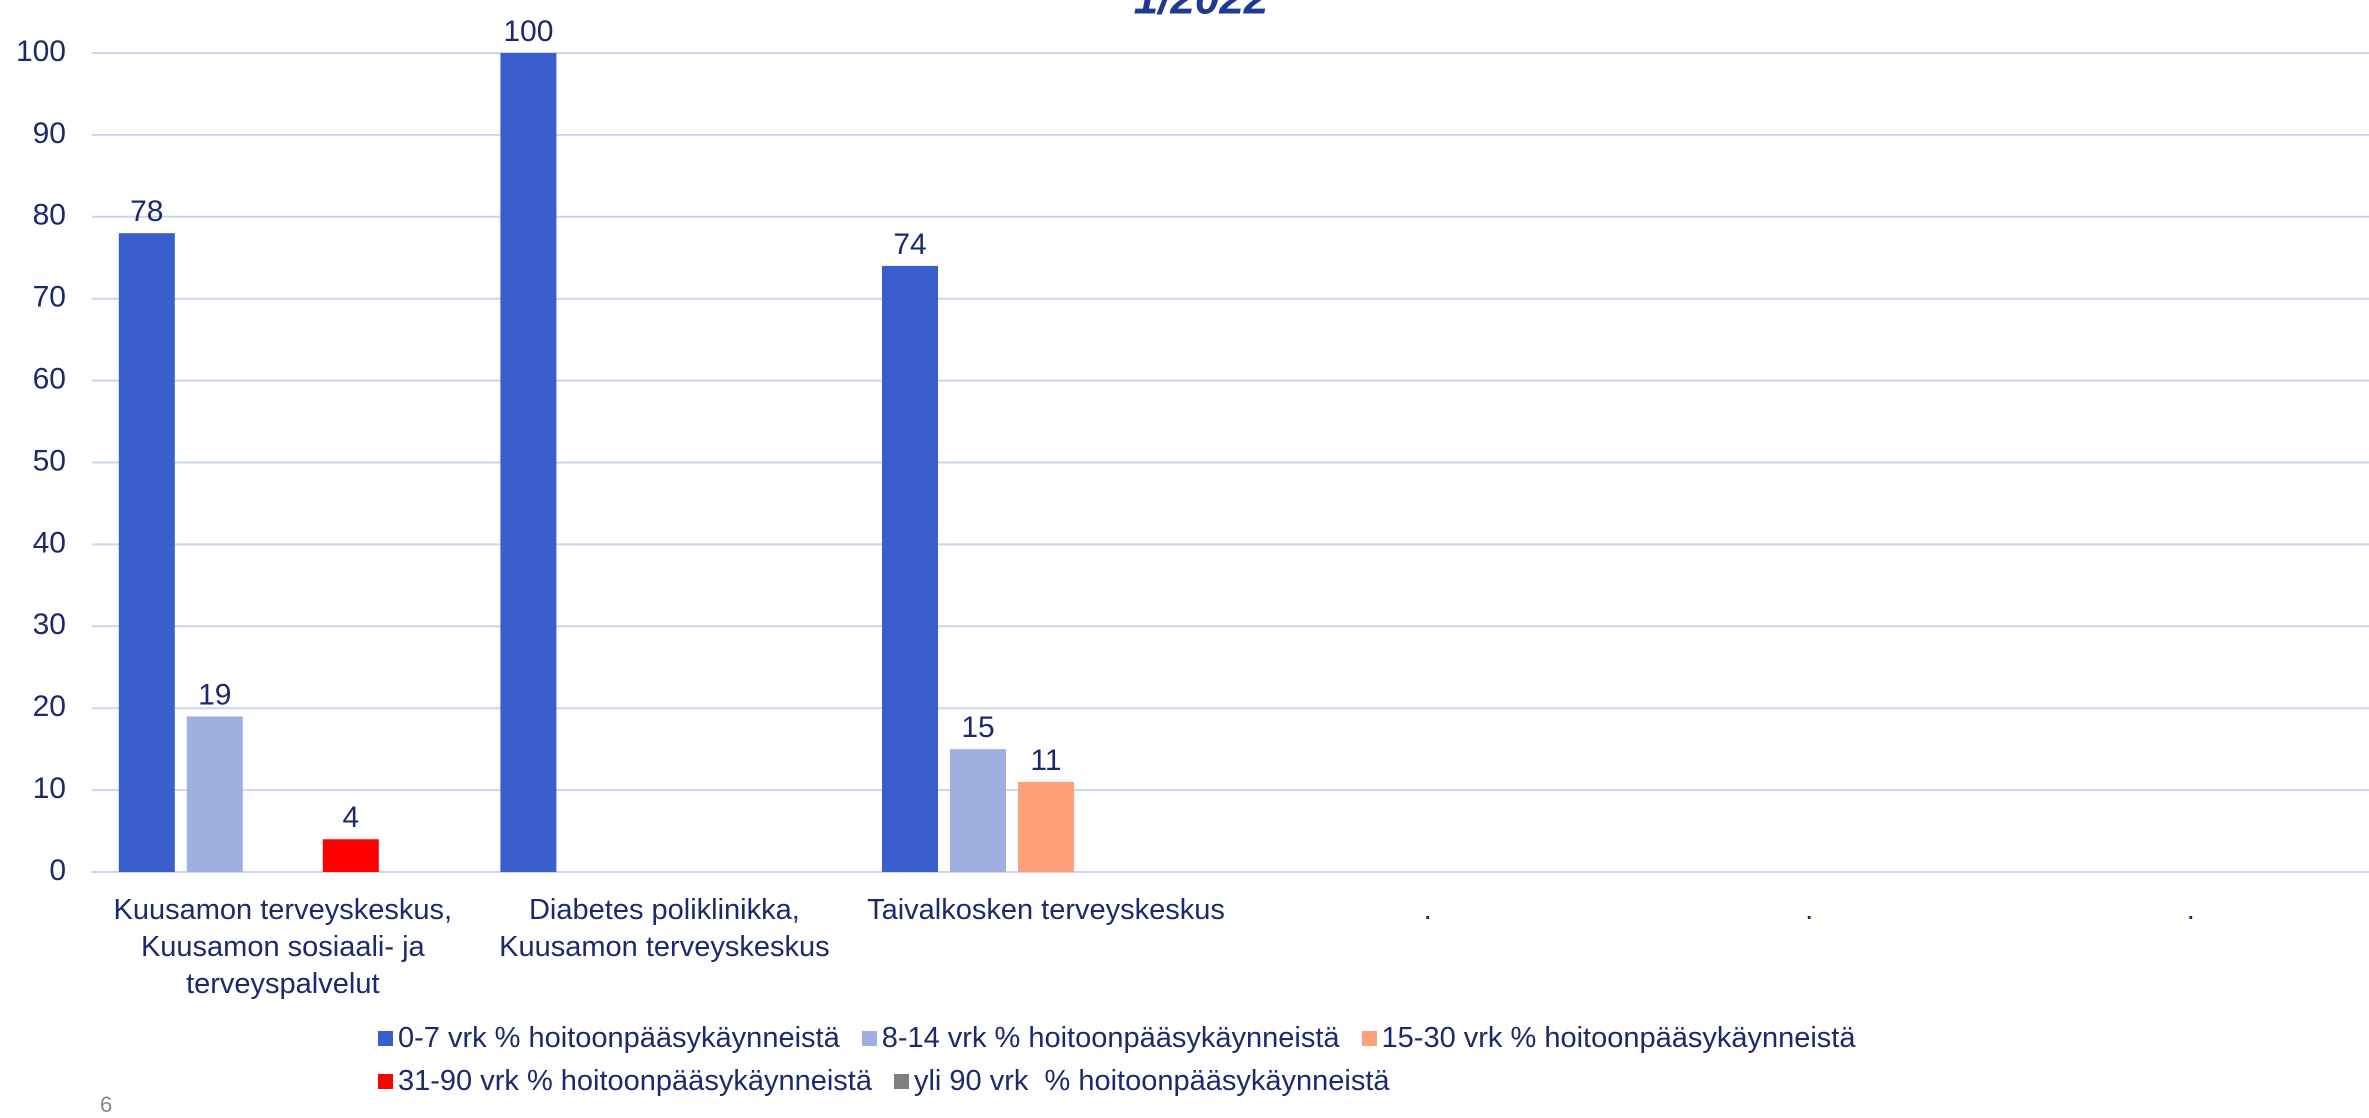 This screenshot has width=2369, height=1118. What do you see at coordinates (619, 1038) in the screenshot?
I see `legend-label: 0-7 vrk % hoitoonpääsykäynneistä` at bounding box center [619, 1038].